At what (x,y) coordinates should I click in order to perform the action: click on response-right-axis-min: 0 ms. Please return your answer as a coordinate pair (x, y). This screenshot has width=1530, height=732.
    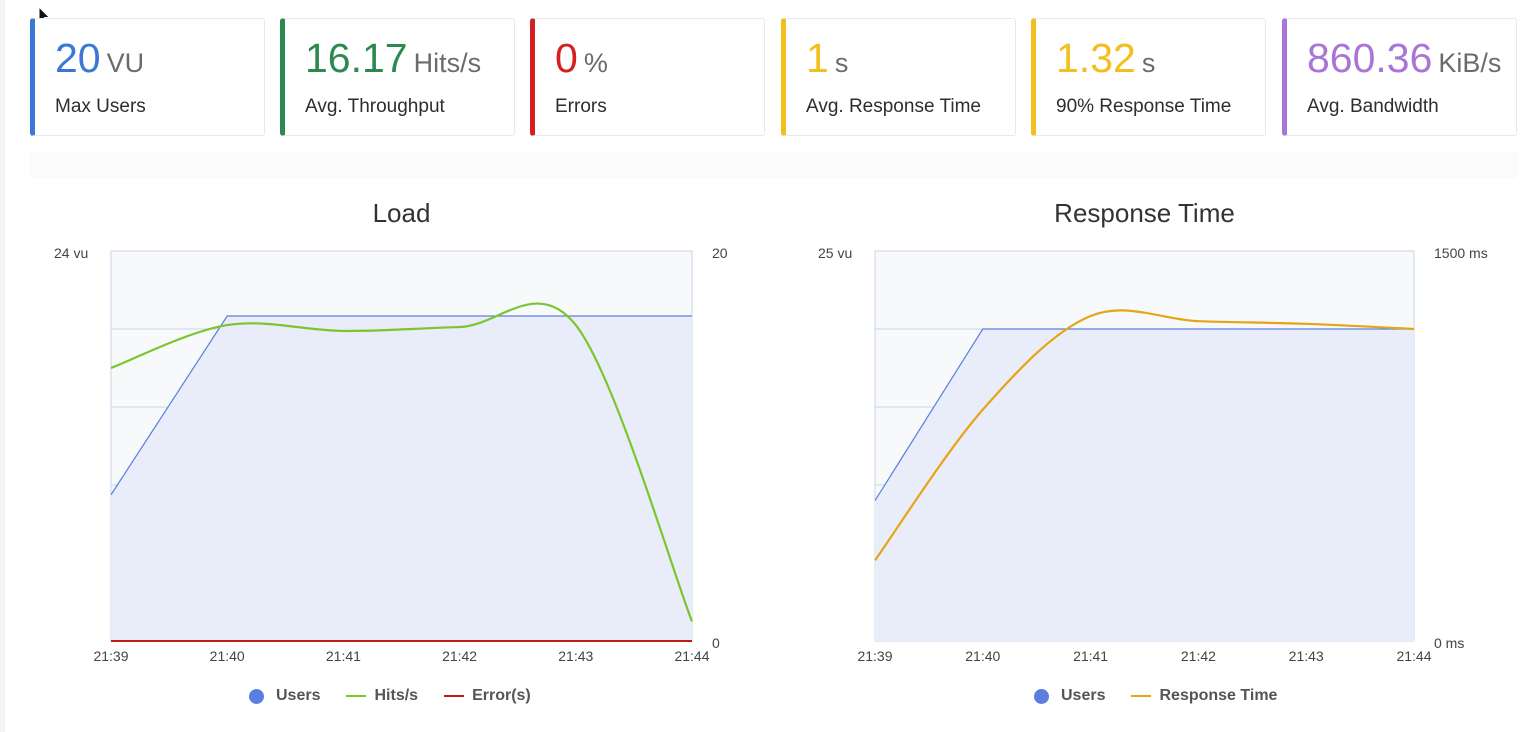
    Looking at the image, I should click on (1449, 643).